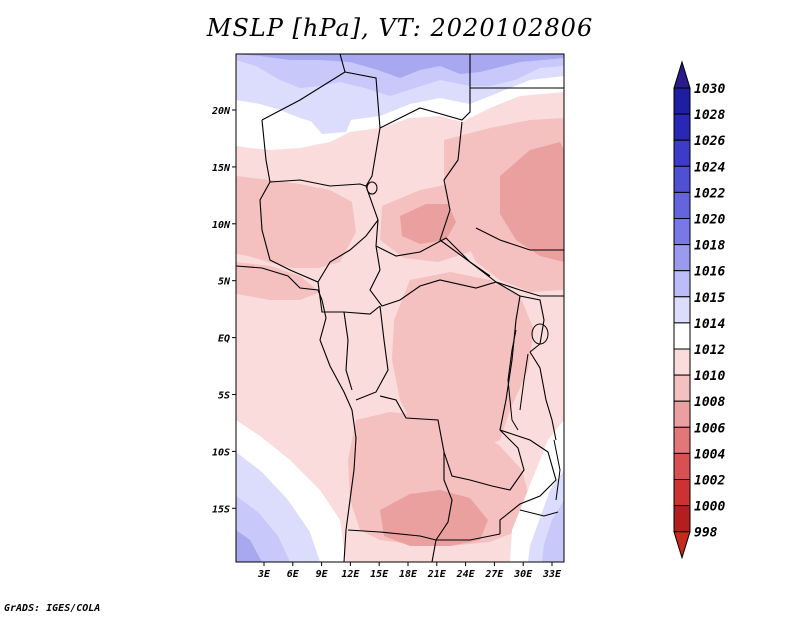 The width and height of the screenshot is (800, 618). Describe the element at coordinates (223, 310) in the screenshot. I see `latitude-axis: 20N 15N 10N 5N EQ 5S 10S 15S` at that location.